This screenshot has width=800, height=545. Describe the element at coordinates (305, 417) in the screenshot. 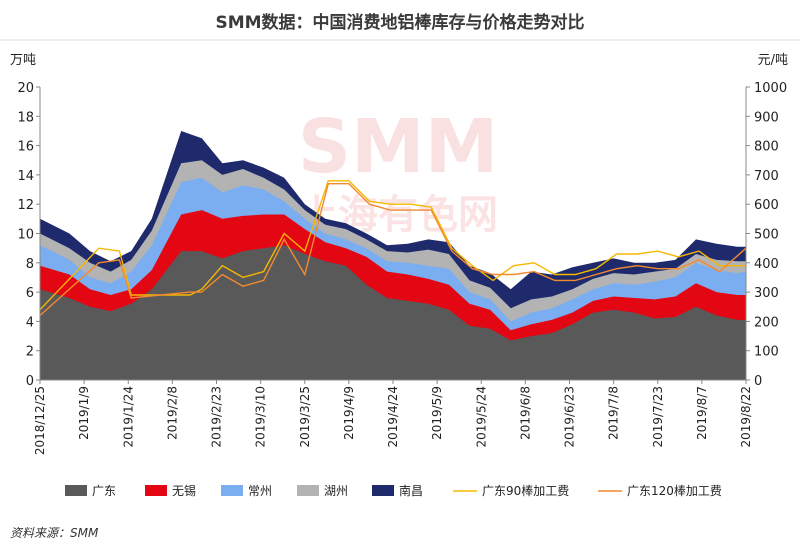

I see `x-tick-label: 2019/3/25` at that location.